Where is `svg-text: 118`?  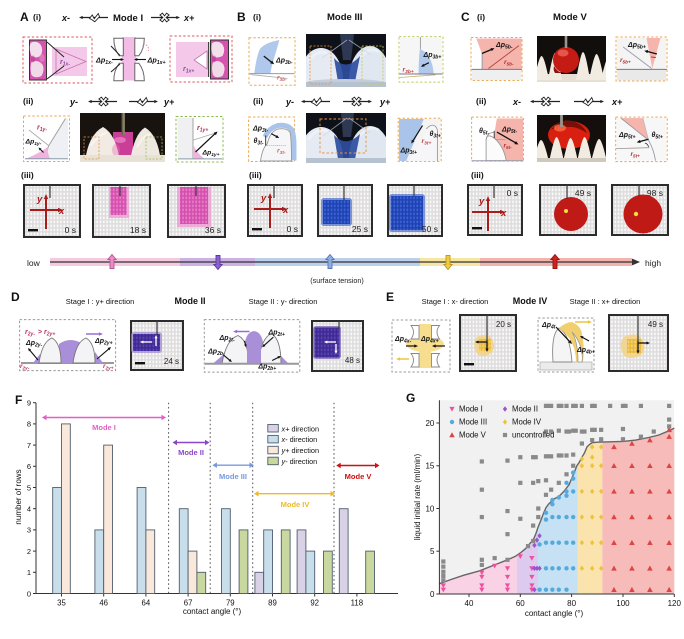 svg-text: 118 is located at coordinates (357, 603).